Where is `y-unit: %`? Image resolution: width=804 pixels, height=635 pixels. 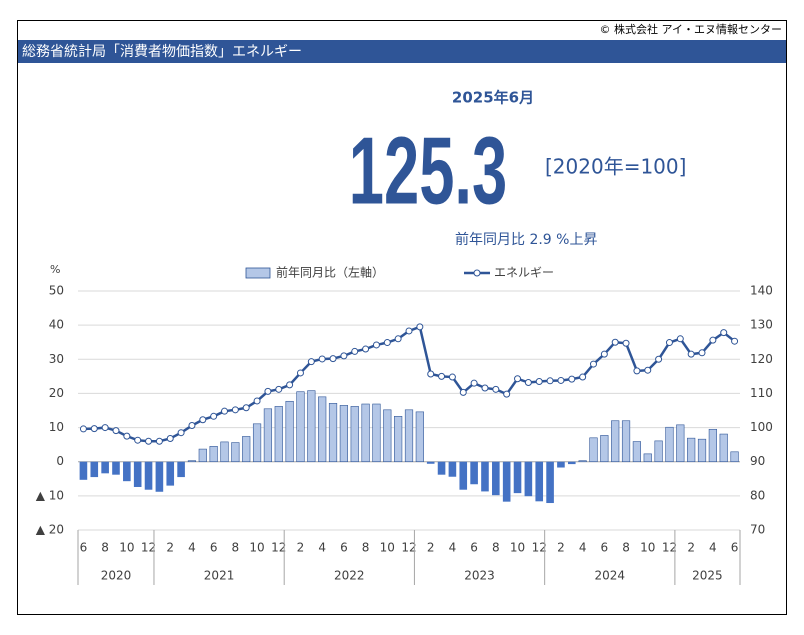
y-unit: % is located at coordinates (55, 269).